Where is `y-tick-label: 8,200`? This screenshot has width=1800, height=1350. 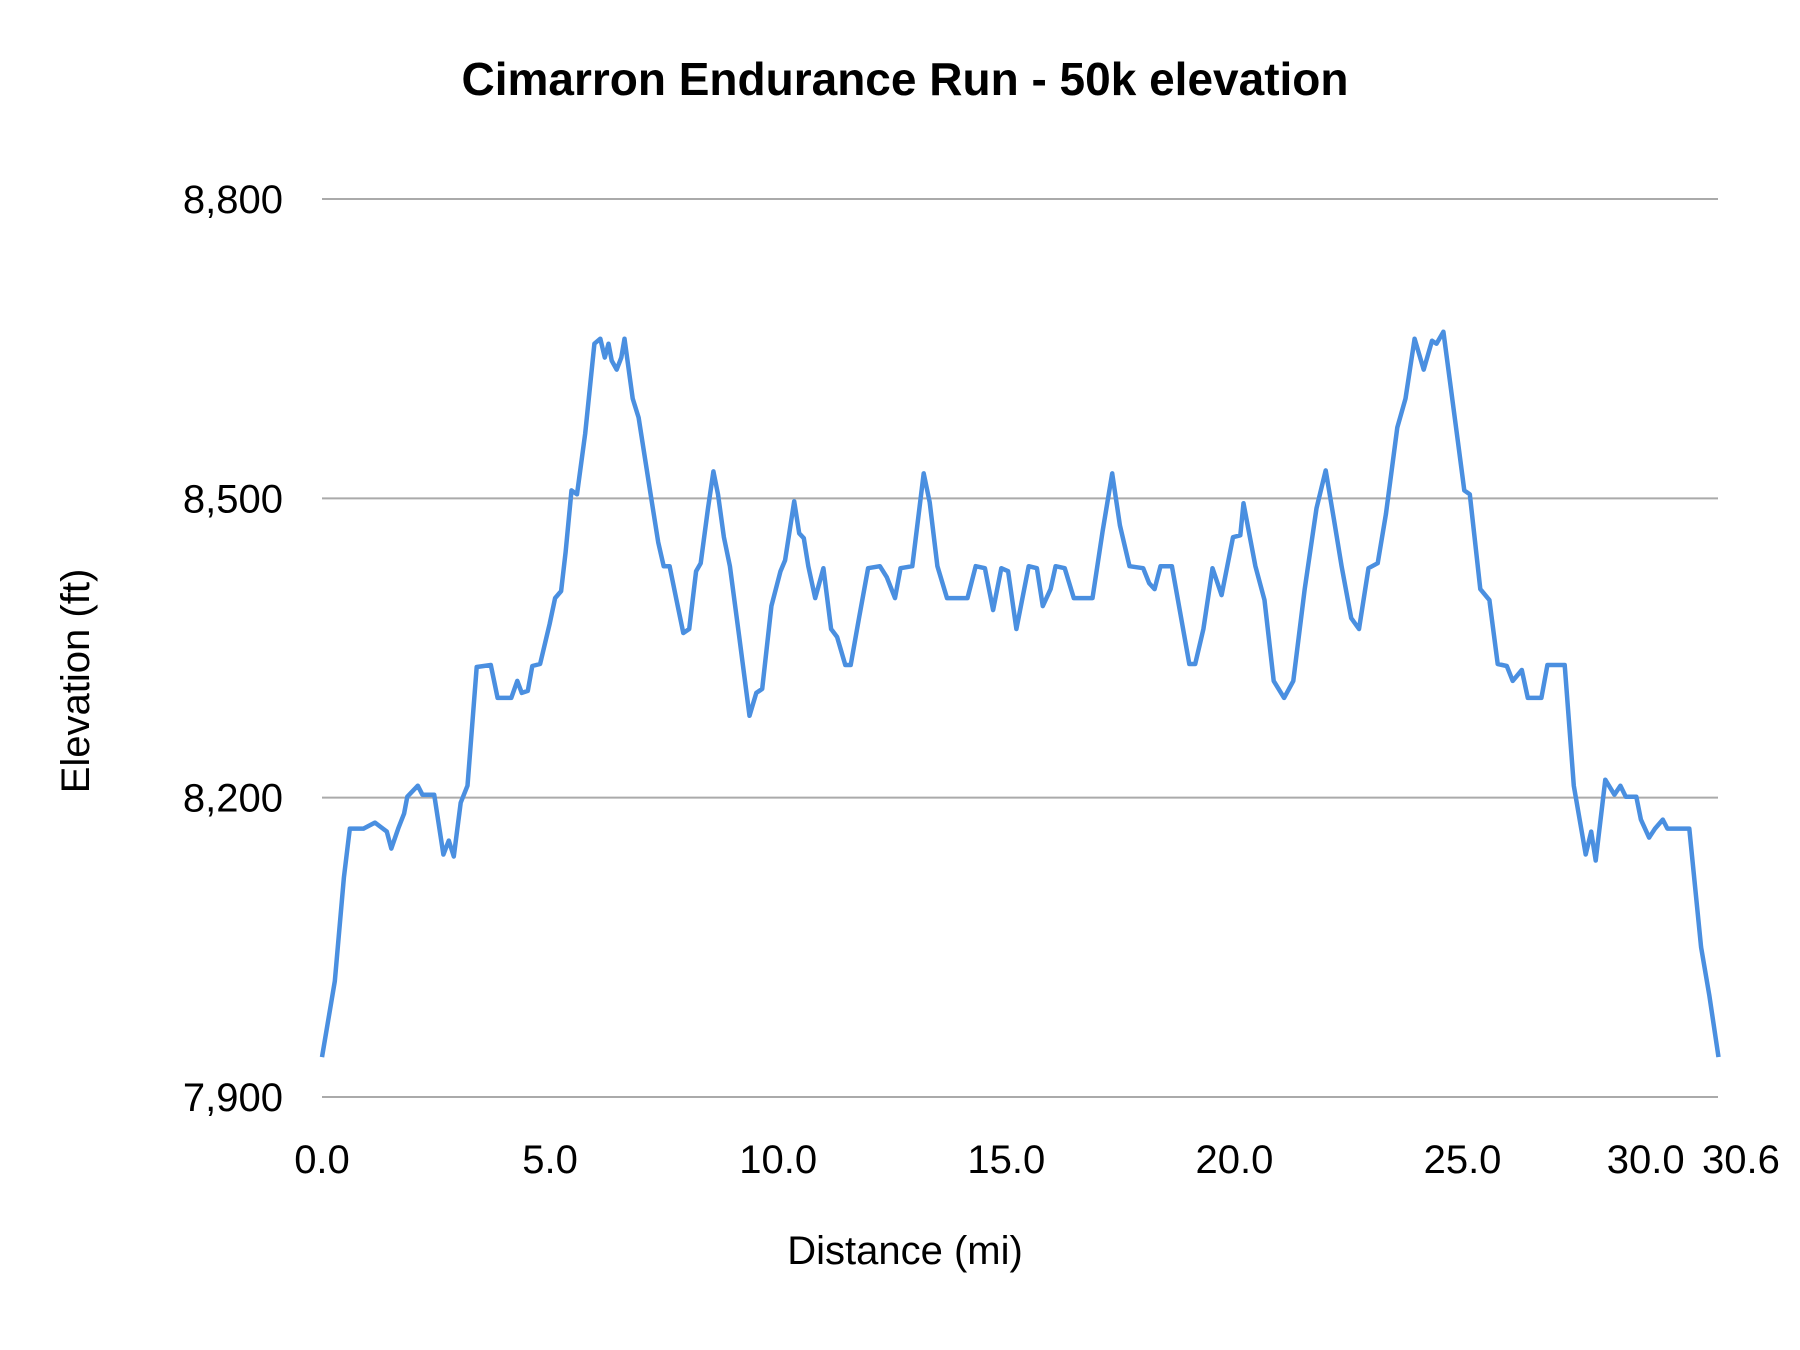 y-tick-label: 8,200 is located at coordinates (233, 799).